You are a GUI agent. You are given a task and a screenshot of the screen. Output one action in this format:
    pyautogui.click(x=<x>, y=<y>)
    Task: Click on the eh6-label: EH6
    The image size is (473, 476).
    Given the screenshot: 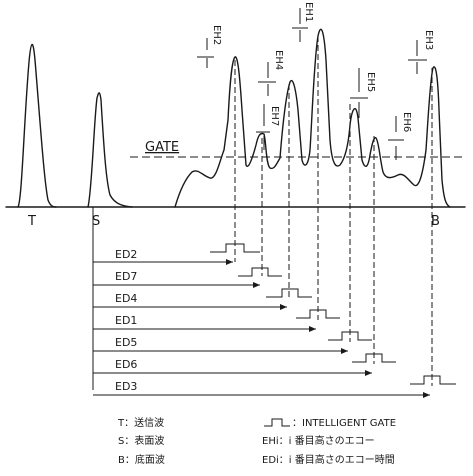 What is the action you would take?
    pyautogui.click(x=406, y=122)
    